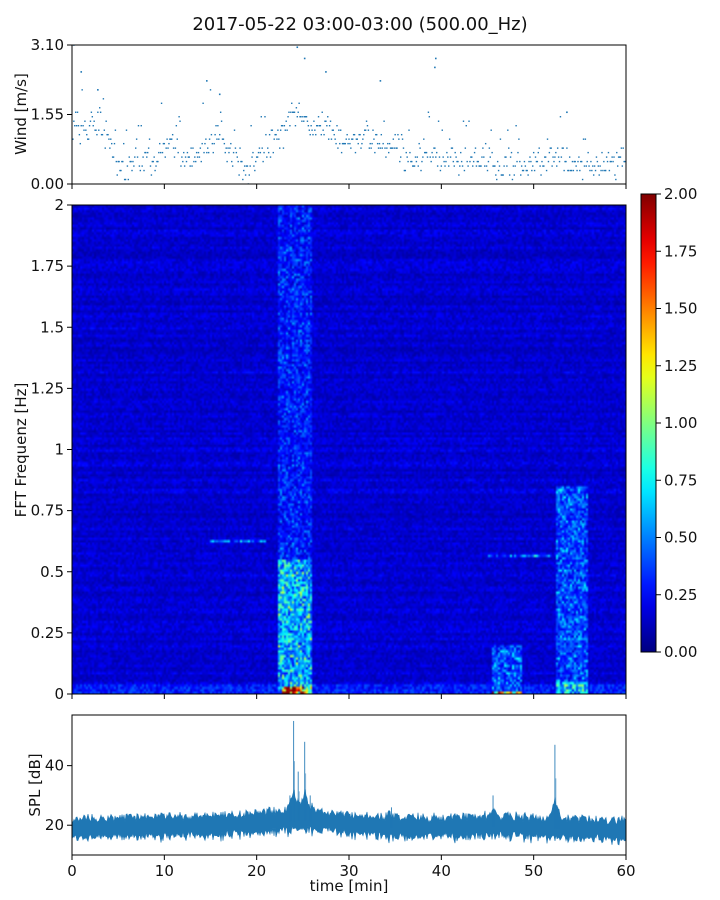 Image resolution: width=720 pixels, height=900 pixels. Describe the element at coordinates (441, 871) in the screenshot. I see `spl-x-tick-label: 40` at that location.